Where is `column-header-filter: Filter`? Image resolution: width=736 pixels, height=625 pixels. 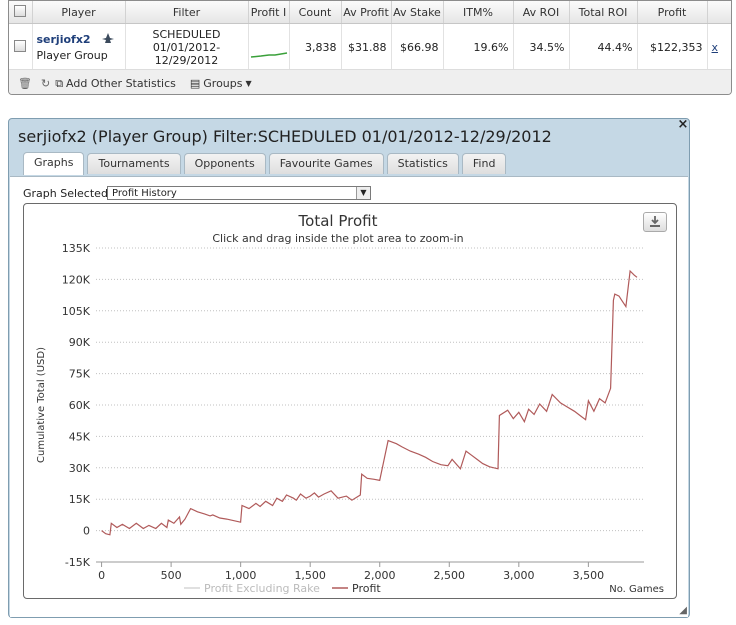 column-header-filter: Filter is located at coordinates (187, 12).